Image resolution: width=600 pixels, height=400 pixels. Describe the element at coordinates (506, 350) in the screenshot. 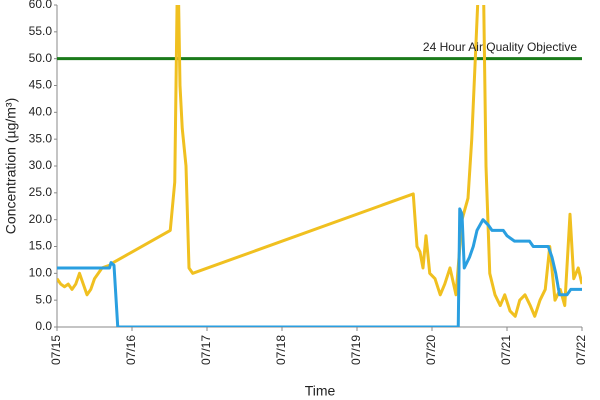

I see `x-tick-label: 07/21` at that location.